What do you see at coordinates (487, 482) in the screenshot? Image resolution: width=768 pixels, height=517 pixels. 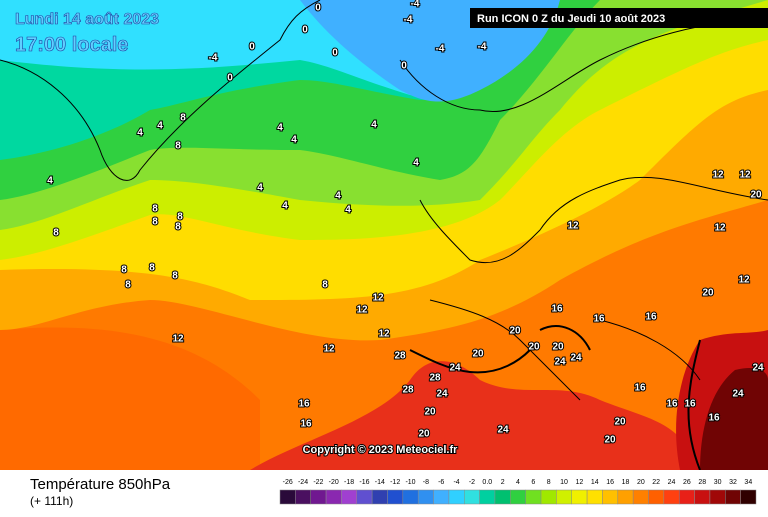 I see `legend-label: 0.0` at bounding box center [487, 482].